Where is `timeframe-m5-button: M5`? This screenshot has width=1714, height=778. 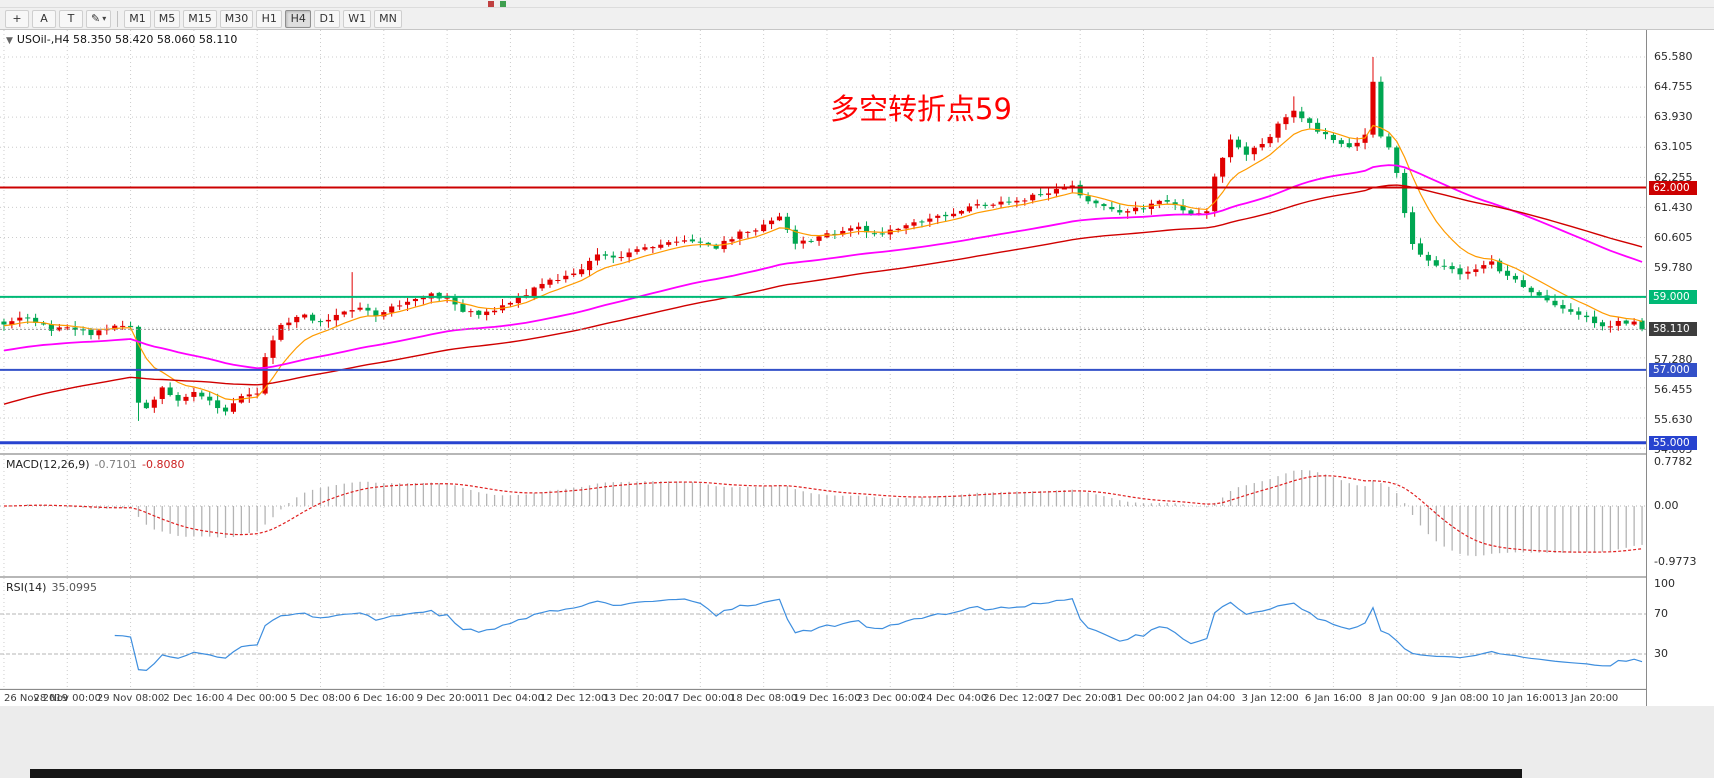 timeframe-m5-button: M5 is located at coordinates (167, 18).